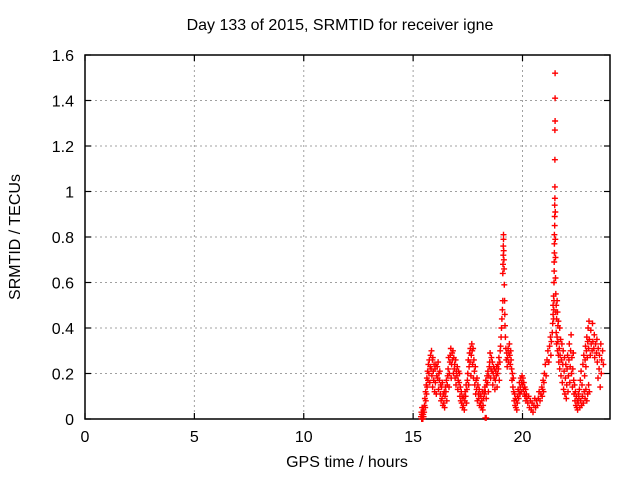 This screenshot has width=640, height=480. Describe the element at coordinates (69, 420) in the screenshot. I see `y-tick-label: 0` at that location.